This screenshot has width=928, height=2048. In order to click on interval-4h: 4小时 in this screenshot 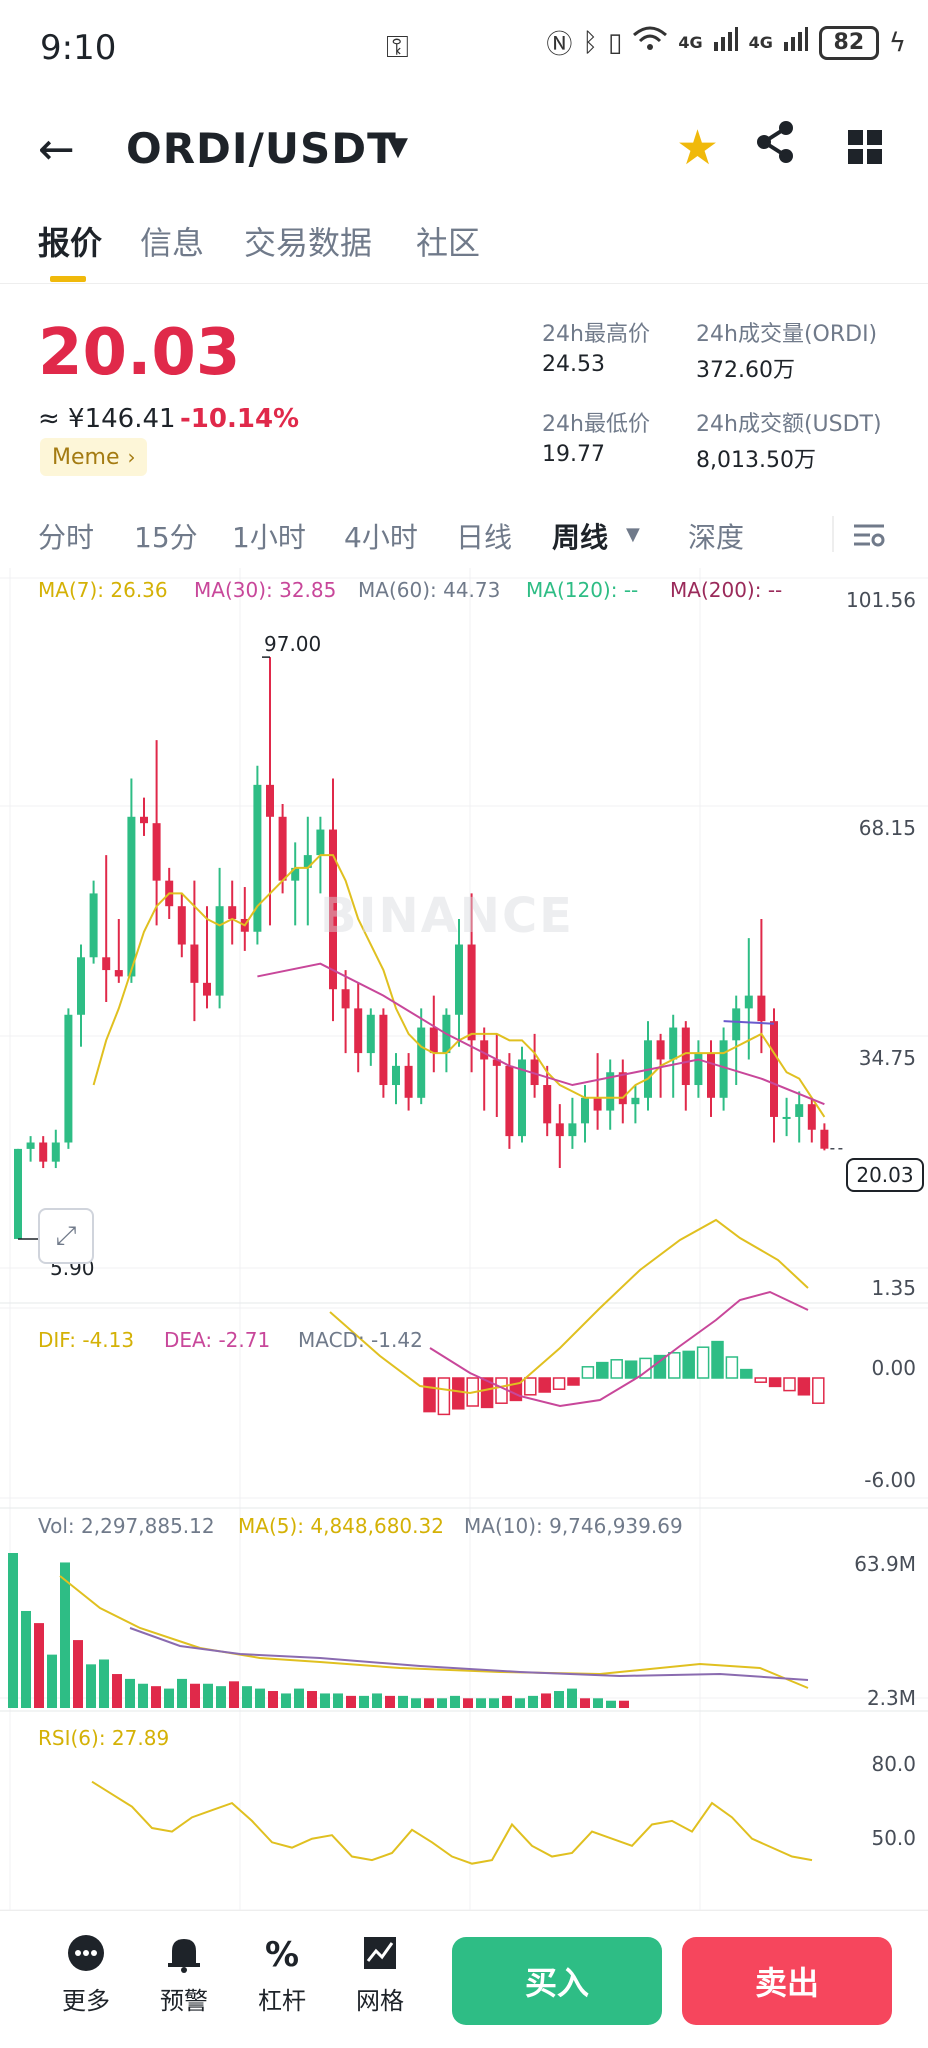, I will do `click(381, 537)`.